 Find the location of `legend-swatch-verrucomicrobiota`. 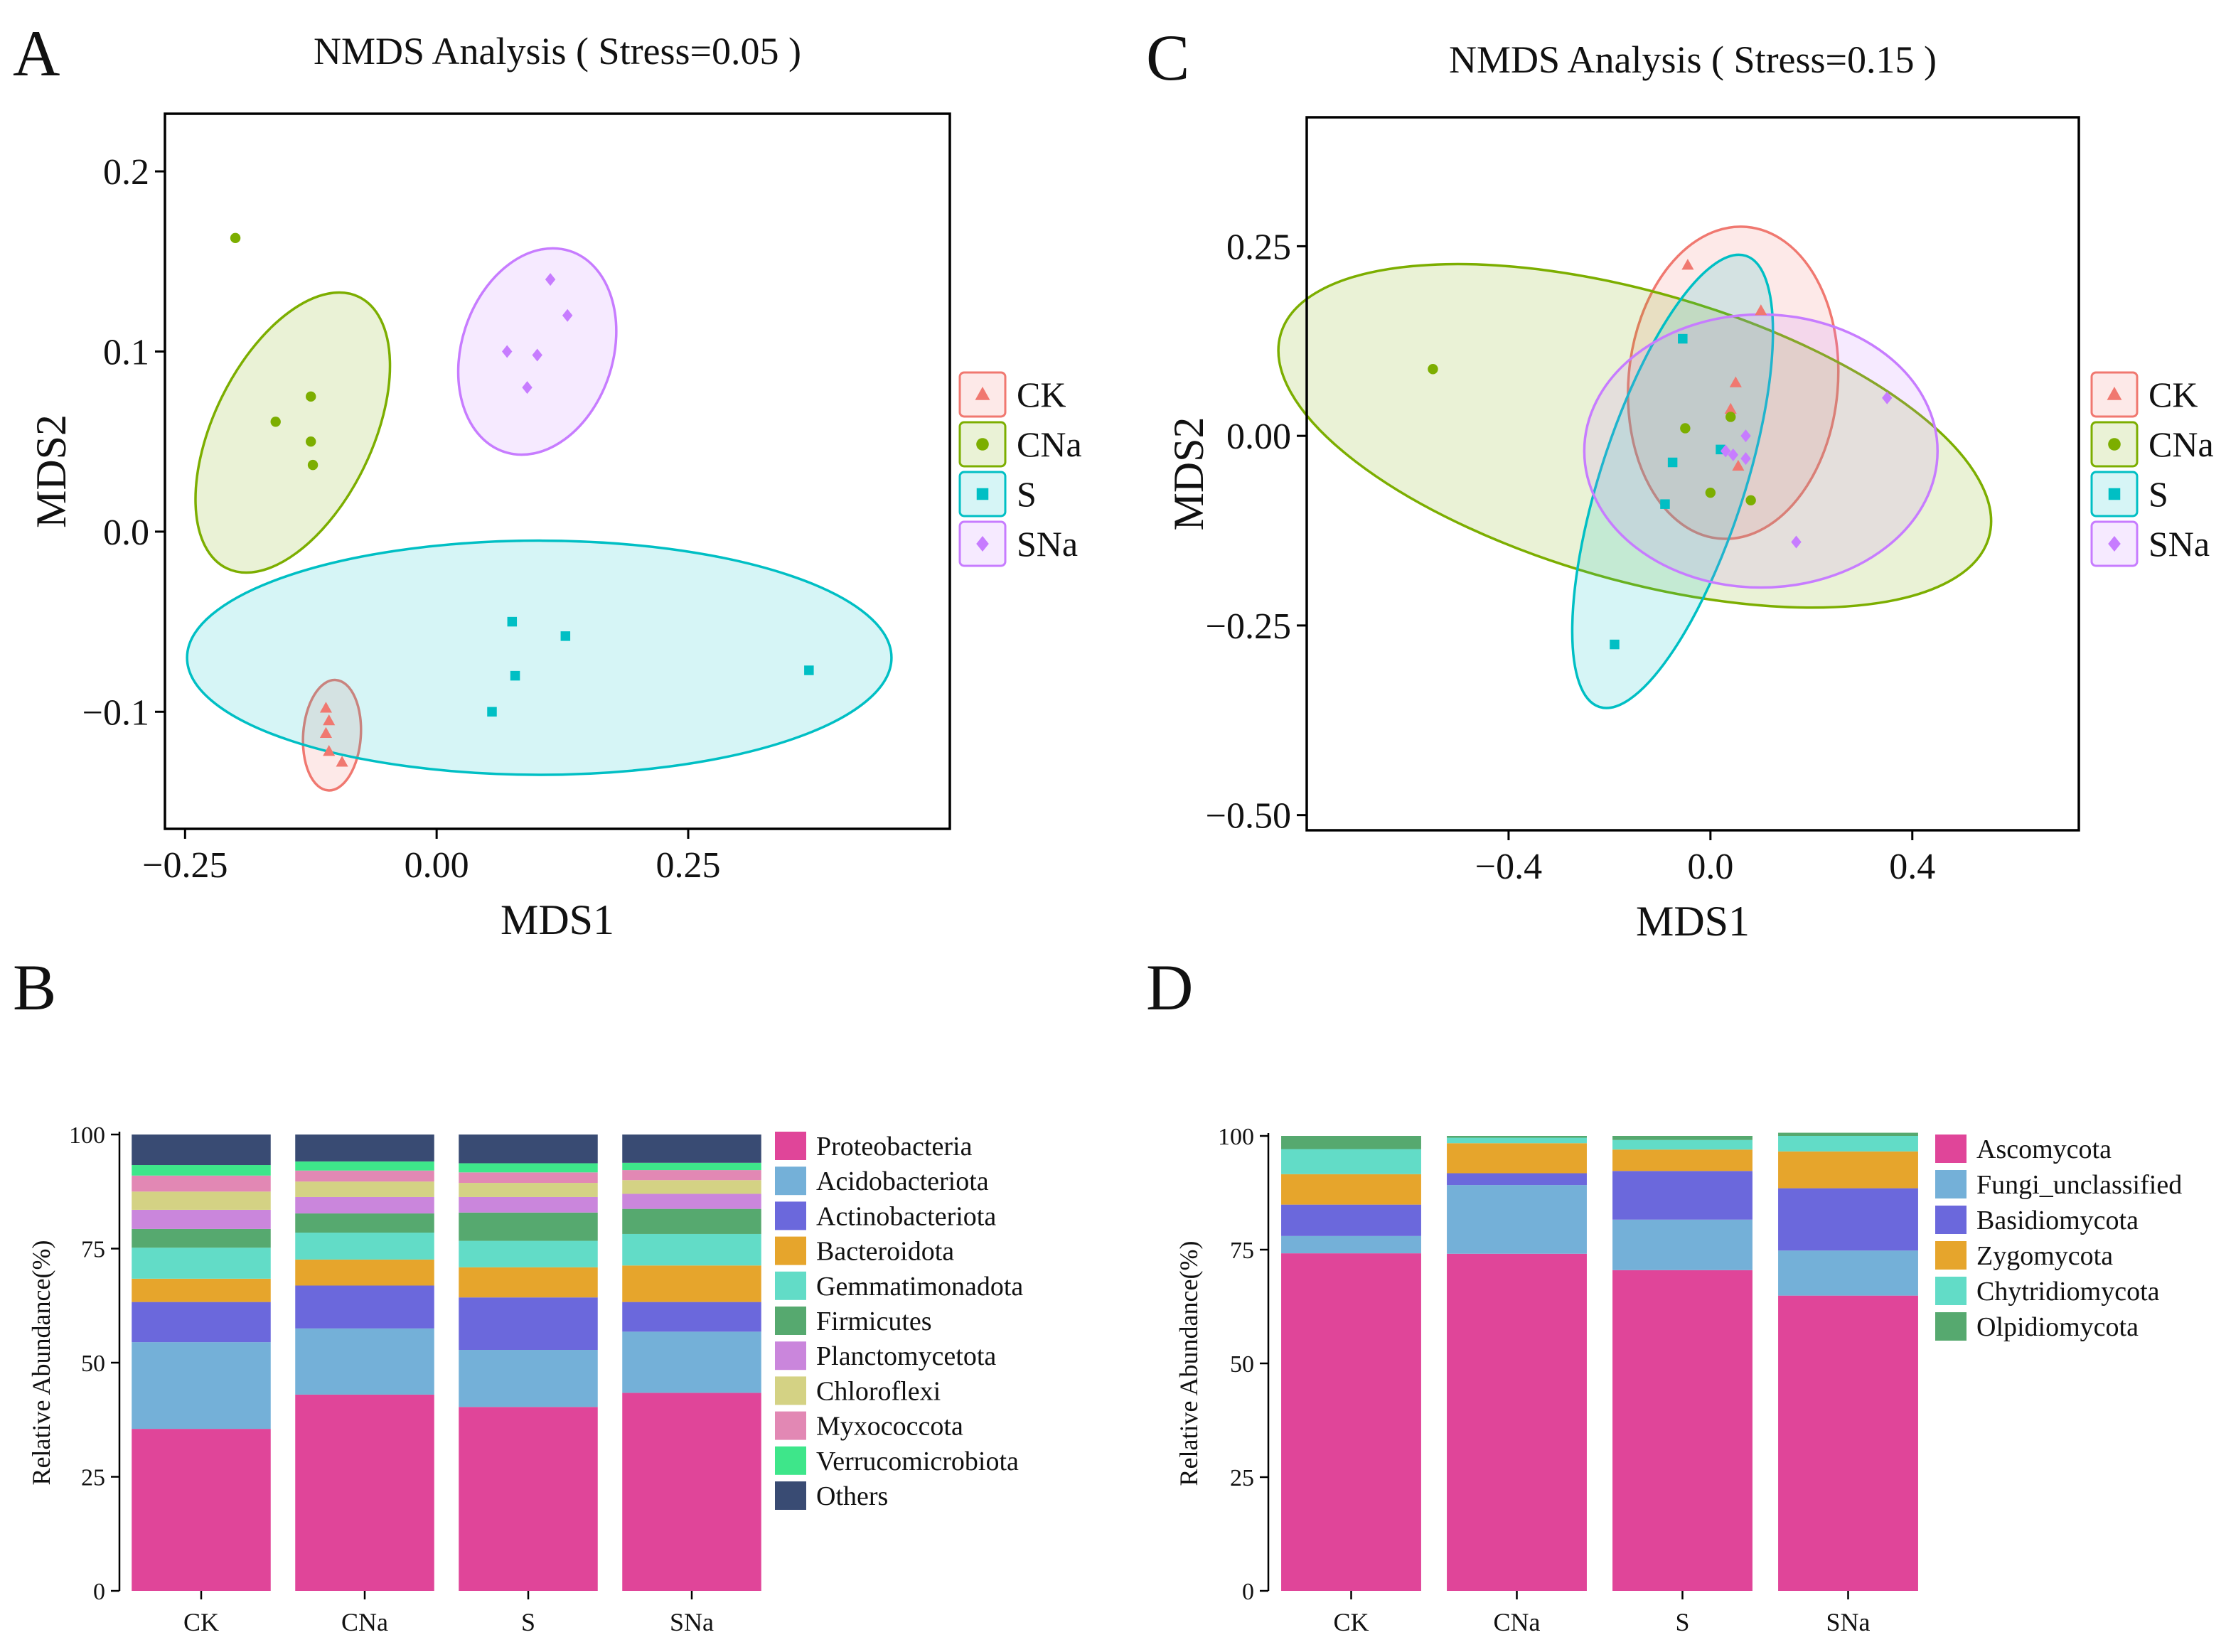

legend-swatch-verrucomicrobiota is located at coordinates (790, 1460).